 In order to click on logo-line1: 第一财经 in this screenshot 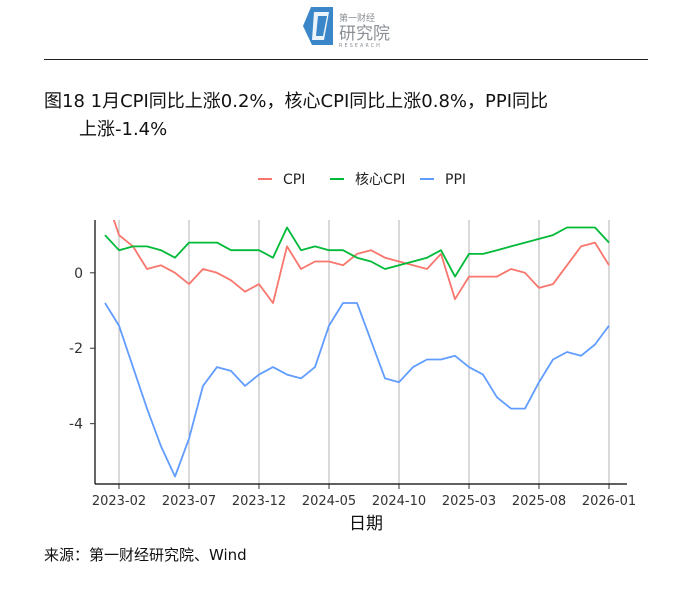, I will do `click(357, 18)`.